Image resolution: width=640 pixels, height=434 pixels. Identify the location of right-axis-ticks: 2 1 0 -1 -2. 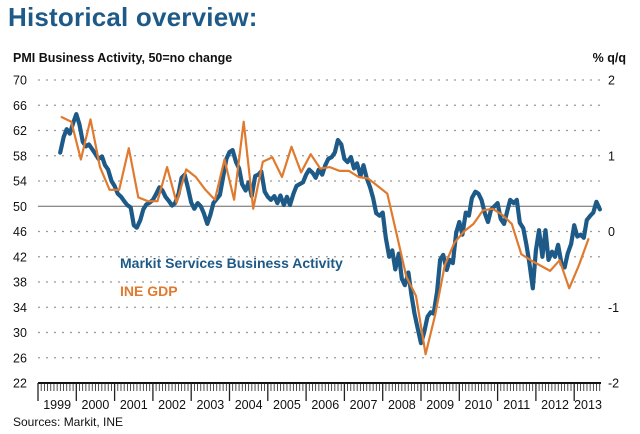
(613, 232).